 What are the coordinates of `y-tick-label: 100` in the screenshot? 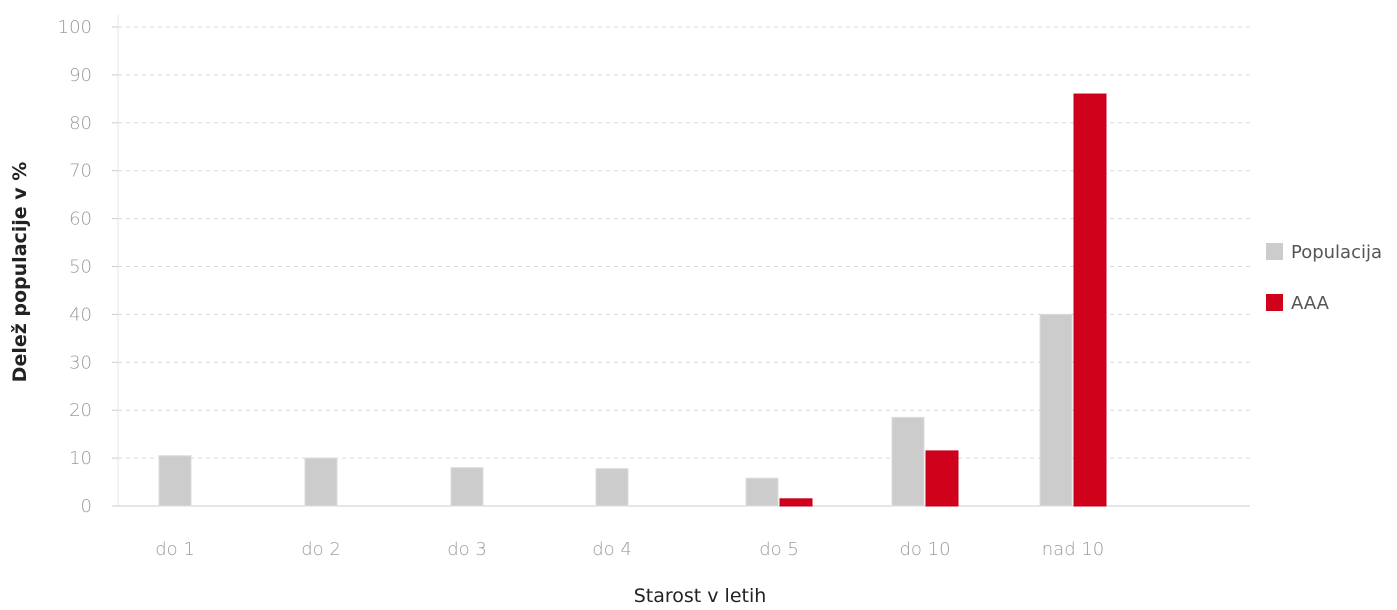 It's located at (75, 27).